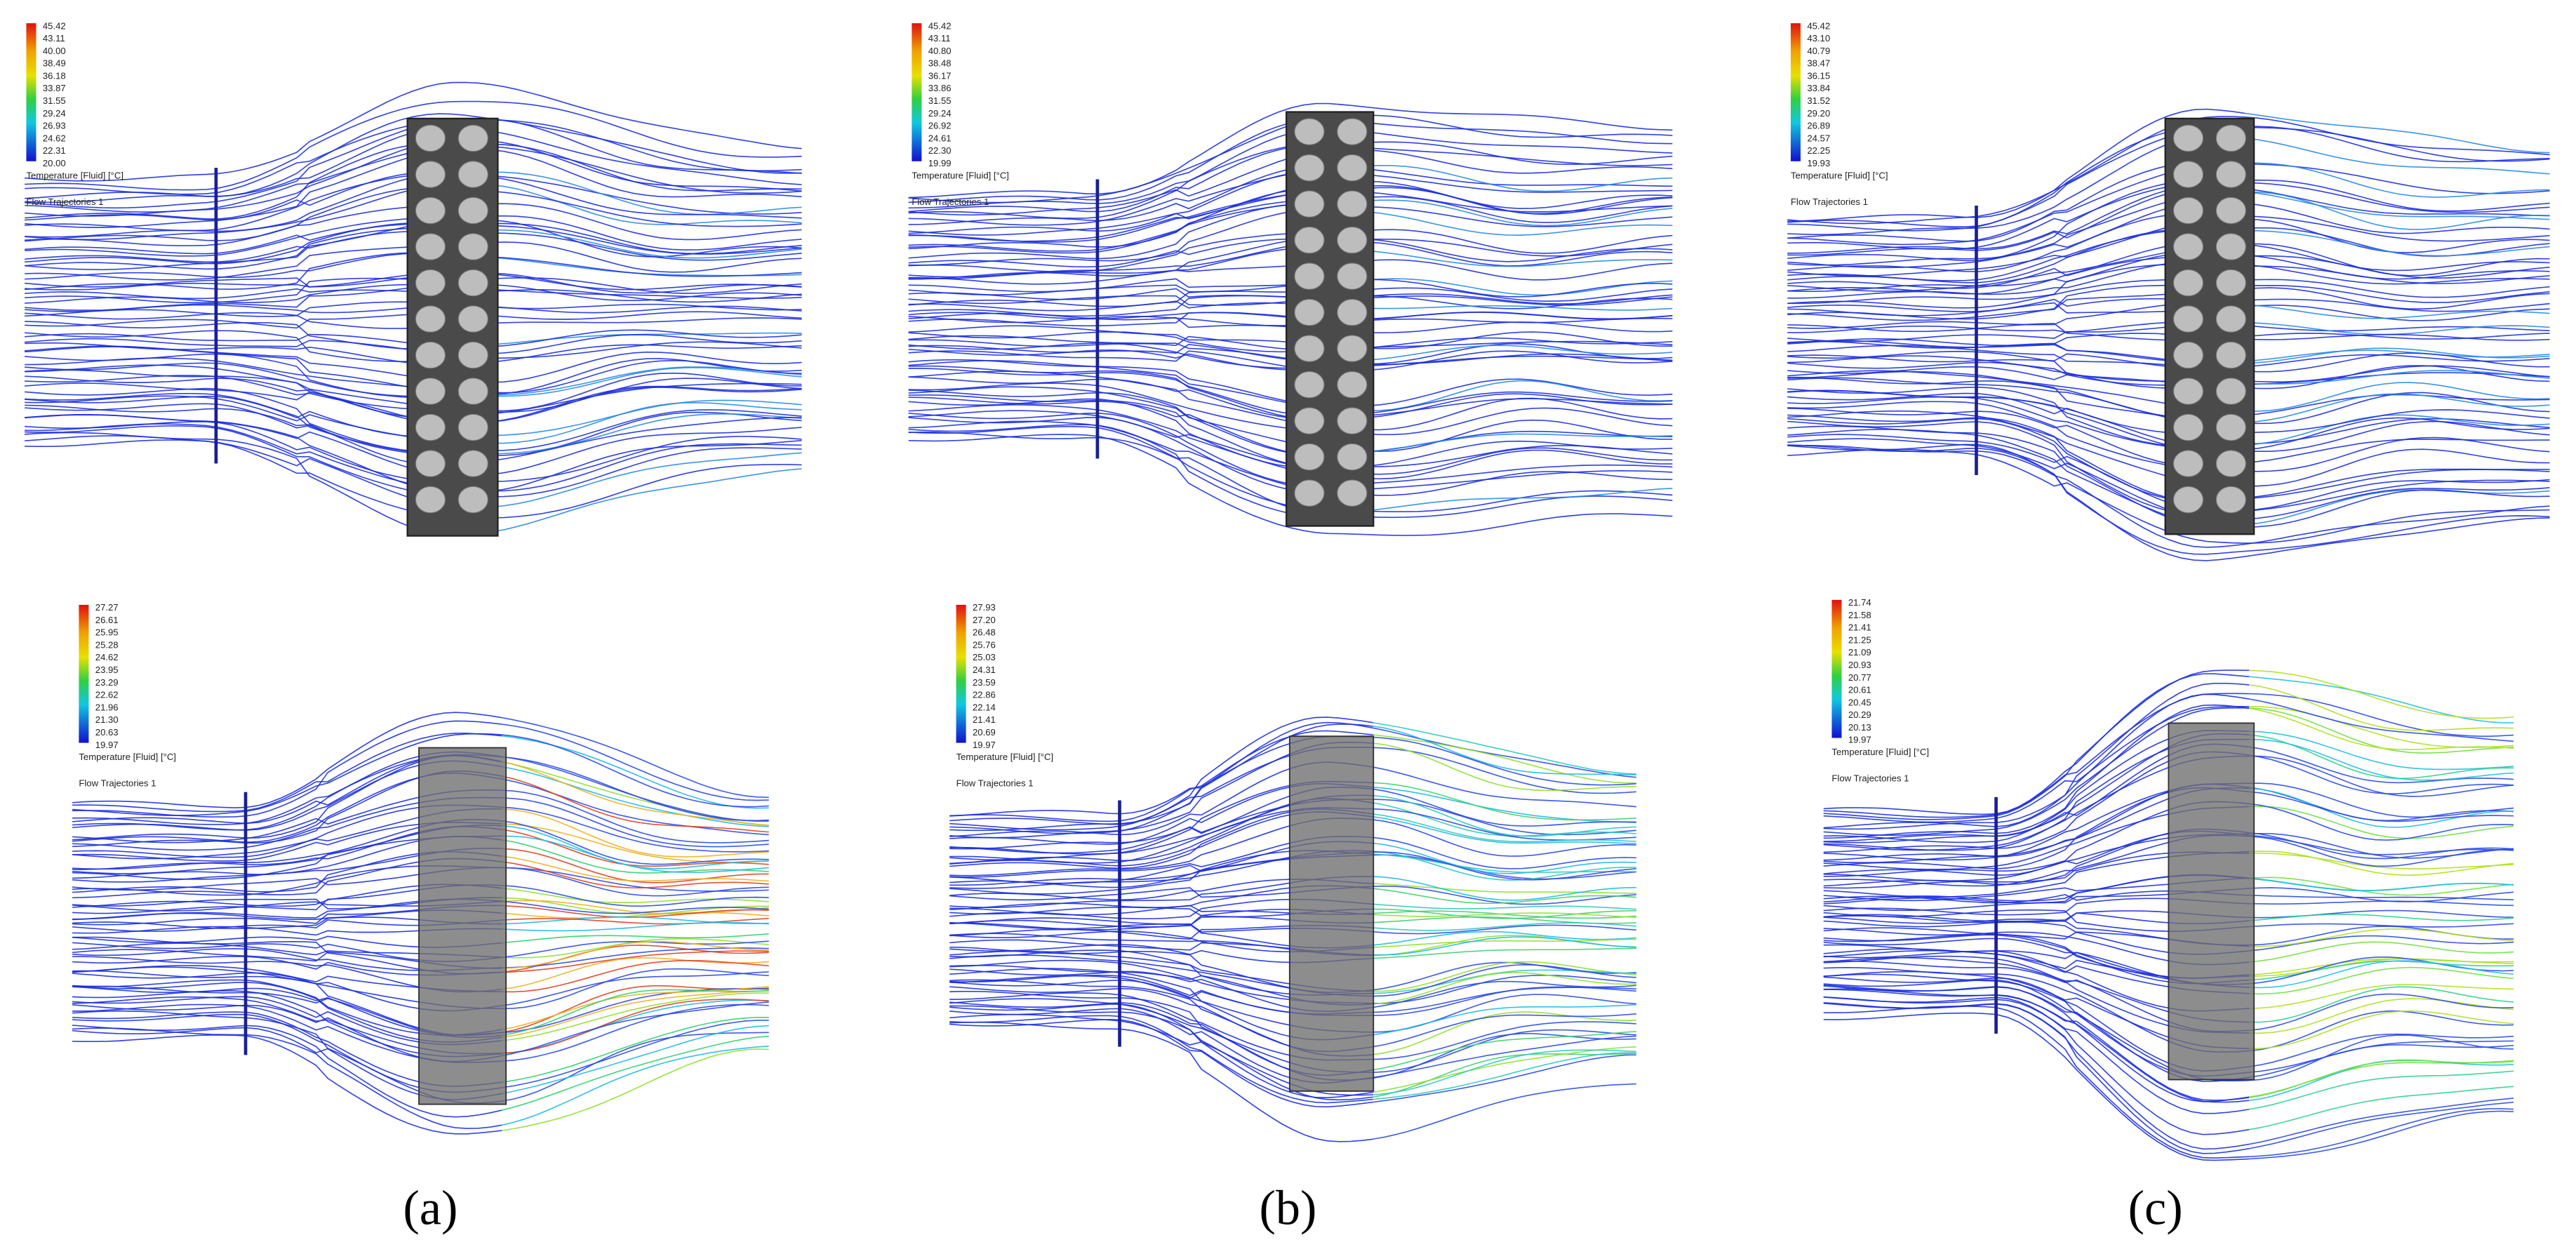 The height and width of the screenshot is (1254, 2576). I want to click on legend-tick: 29.20, so click(1819, 113).